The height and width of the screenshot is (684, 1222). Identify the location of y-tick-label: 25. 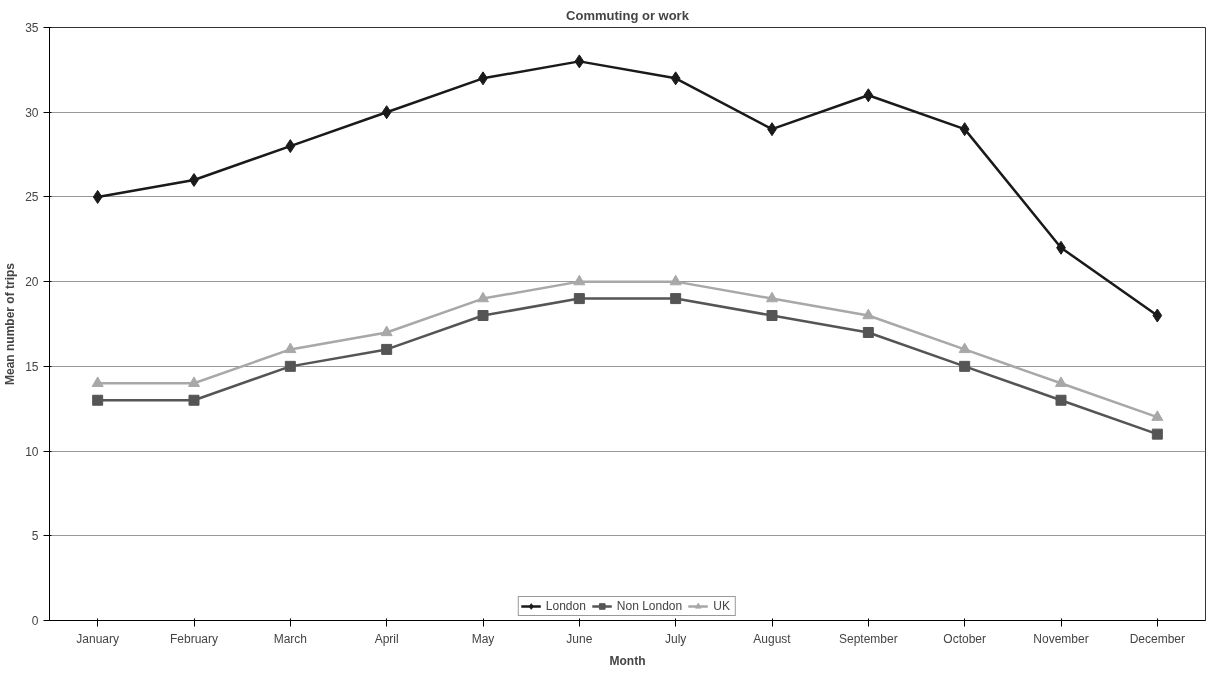
(32, 197).